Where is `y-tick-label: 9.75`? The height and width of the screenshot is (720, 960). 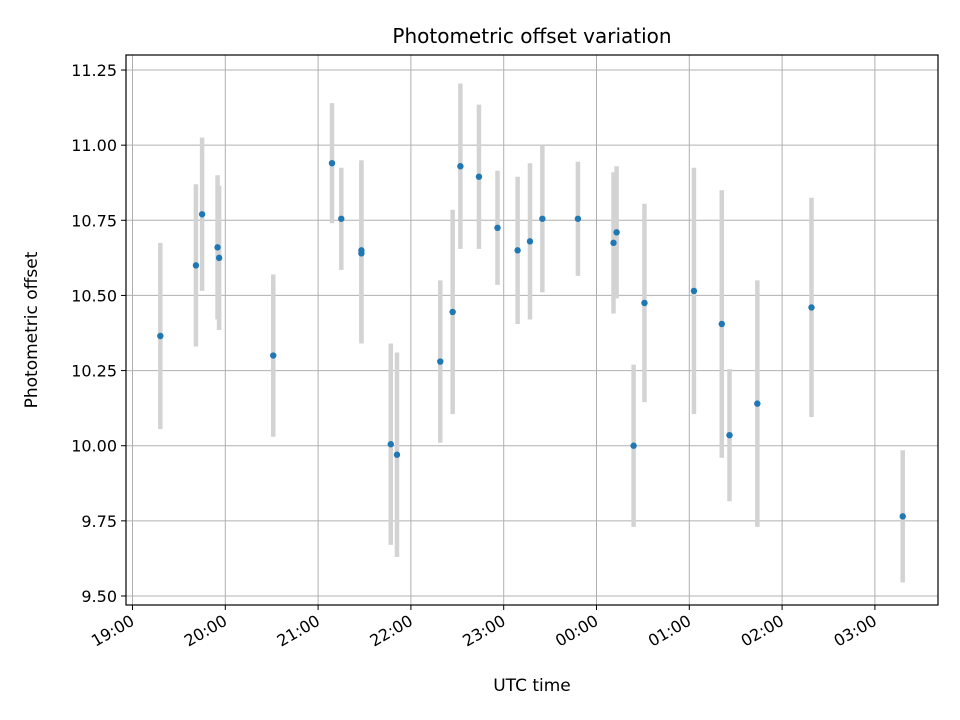
y-tick-label: 9.75 is located at coordinates (99, 521).